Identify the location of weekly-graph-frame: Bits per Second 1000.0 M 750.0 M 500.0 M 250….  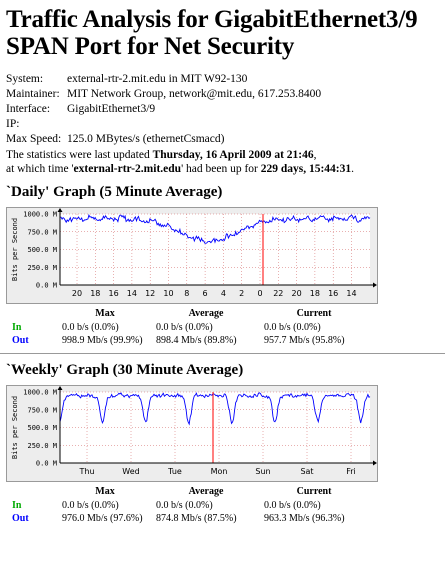
(192, 433).